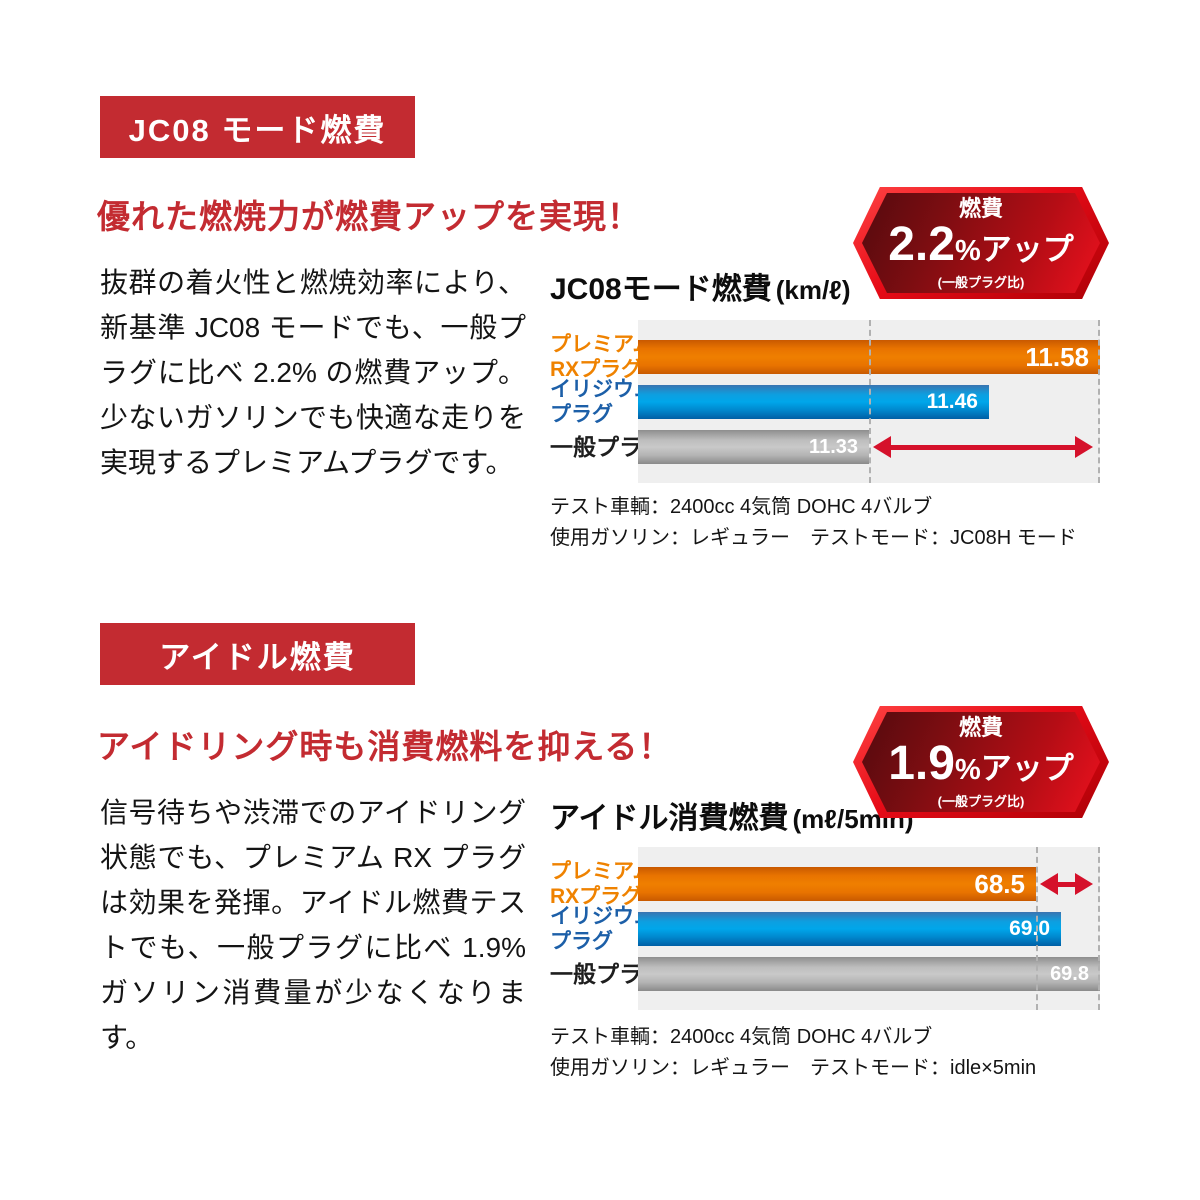 The width and height of the screenshot is (1200, 1200). I want to click on chart-unit-text: (km/ℓ), so click(813, 290).